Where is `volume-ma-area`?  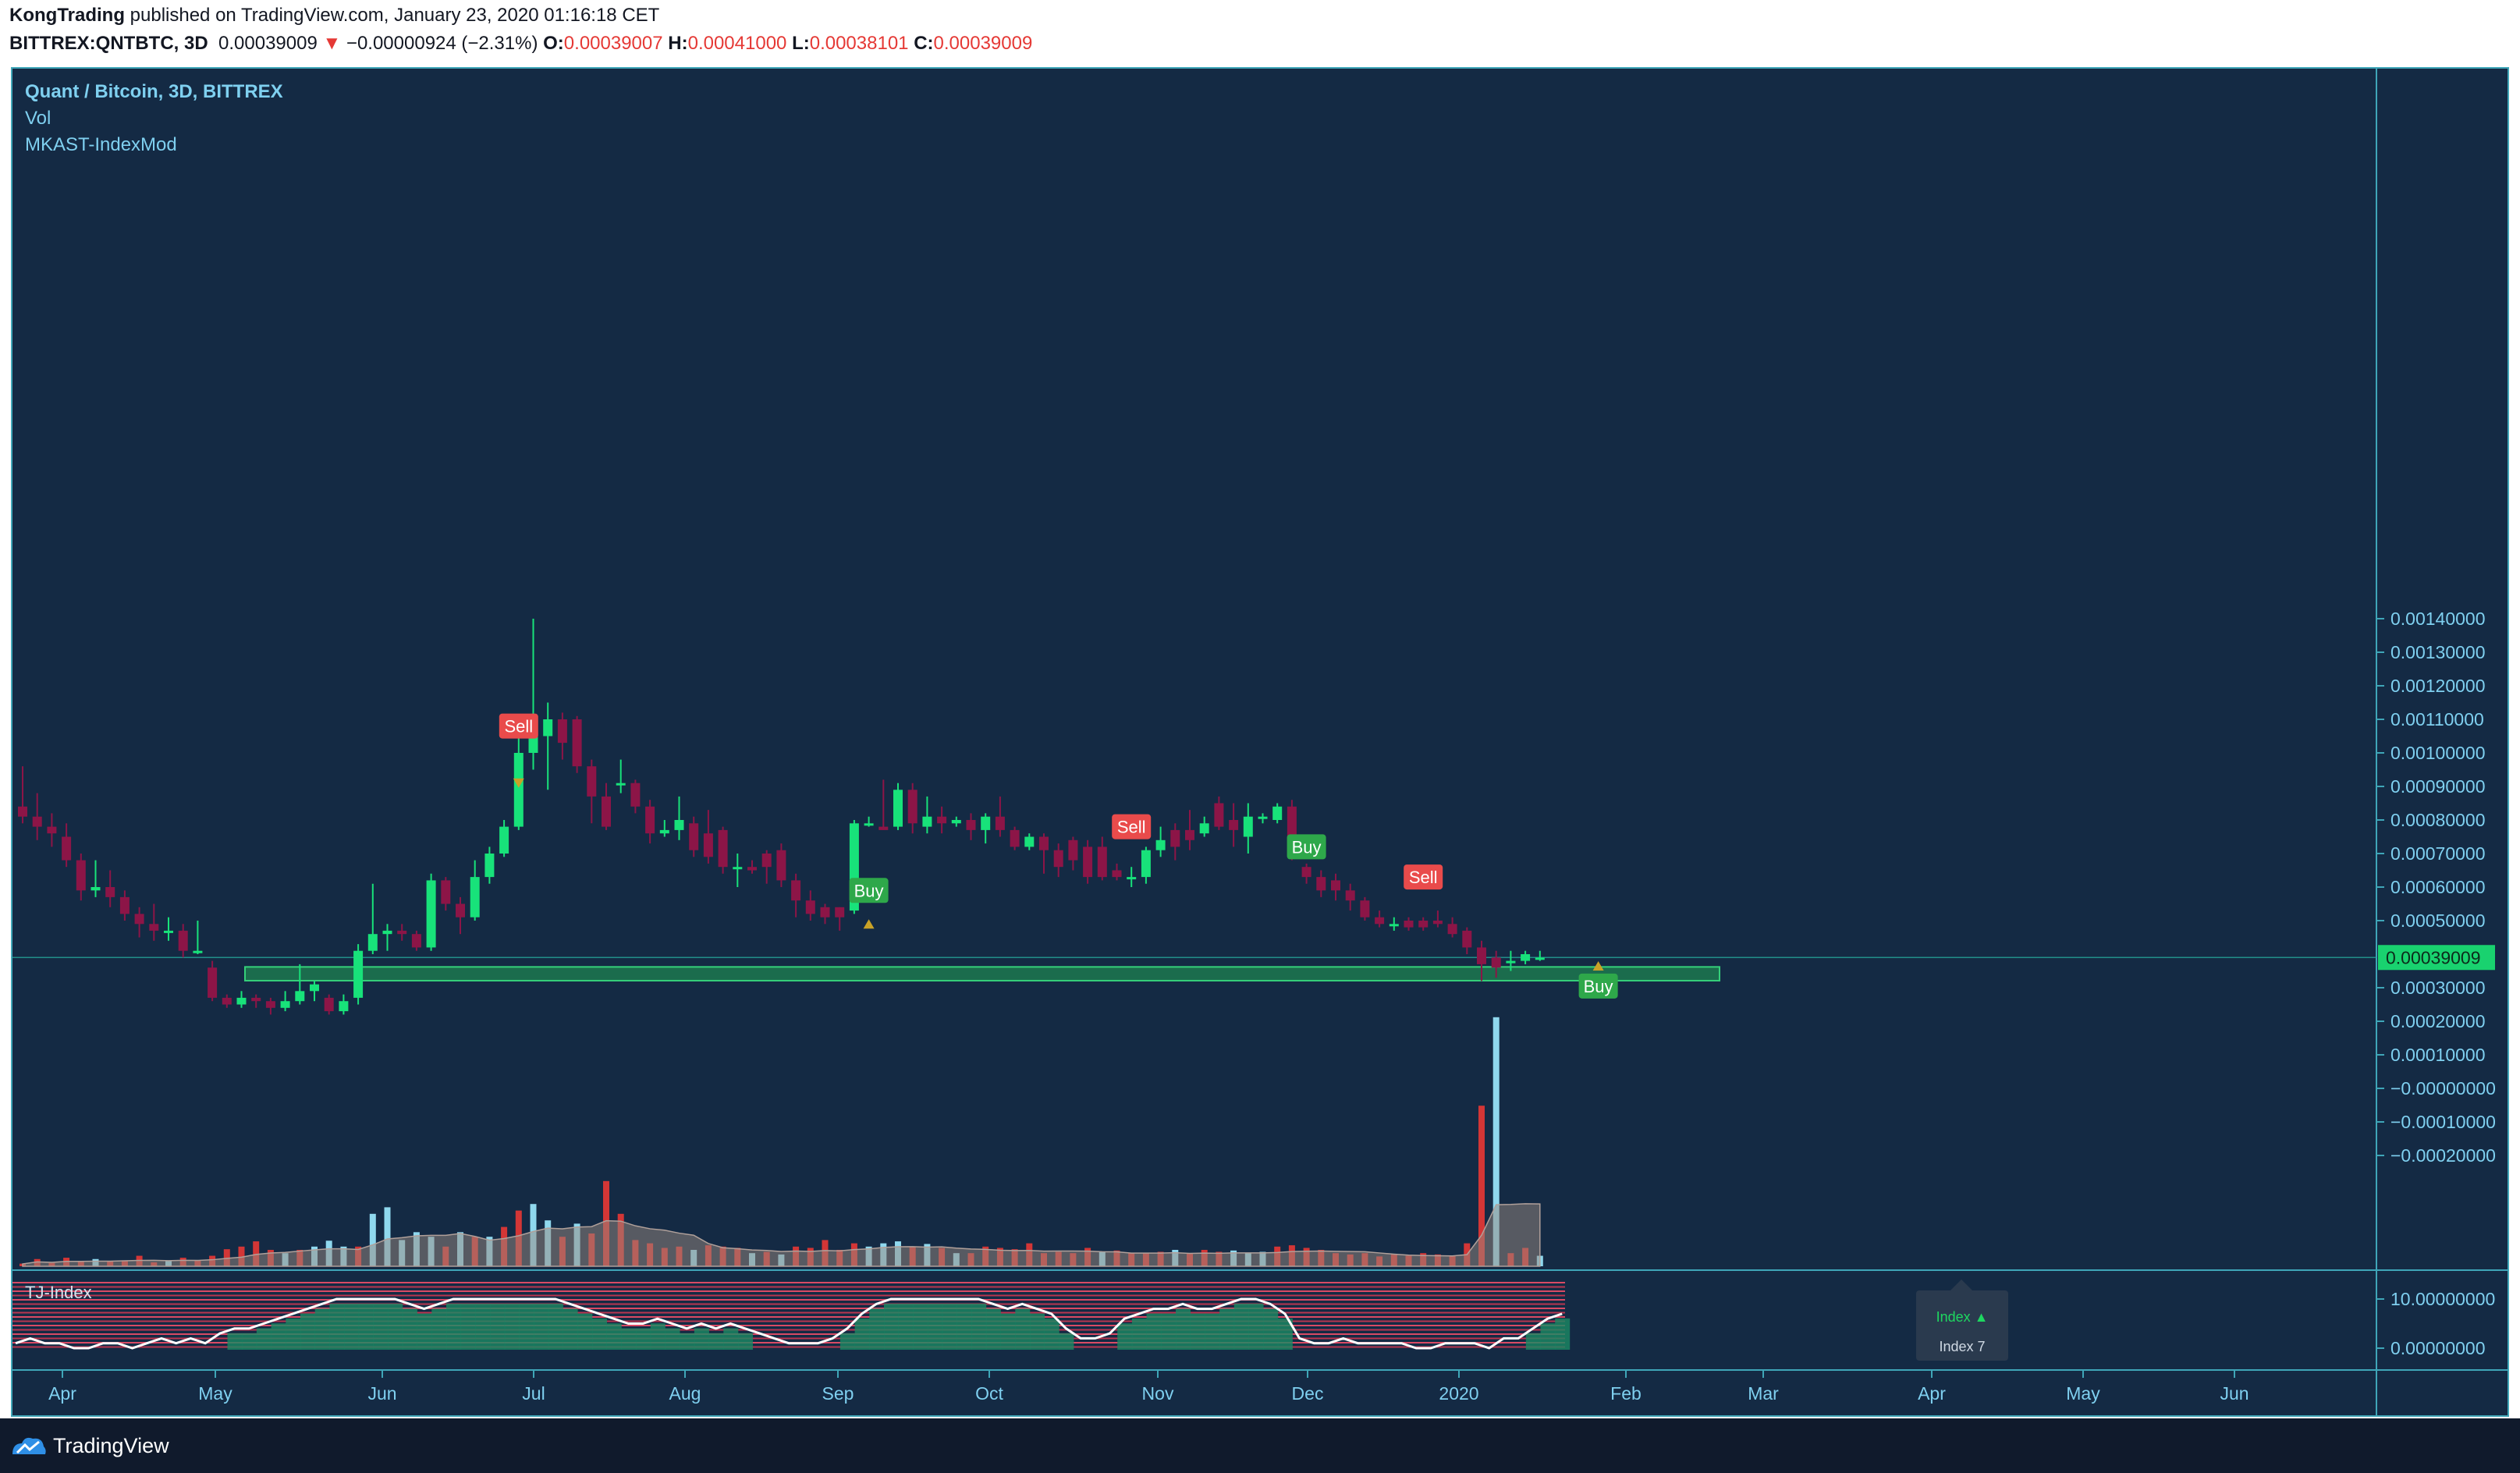 volume-ma-area is located at coordinates (781, 1235).